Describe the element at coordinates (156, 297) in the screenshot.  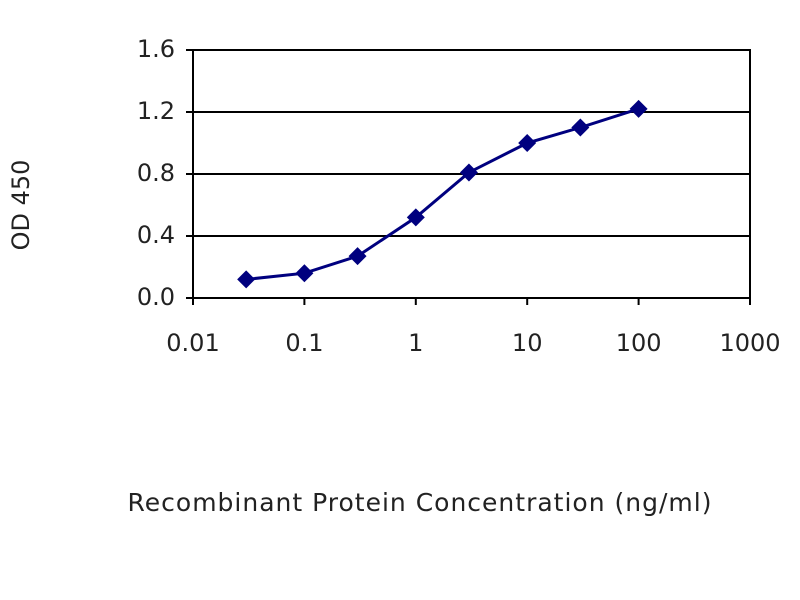
I see `y-tick-label: 0.0` at that location.